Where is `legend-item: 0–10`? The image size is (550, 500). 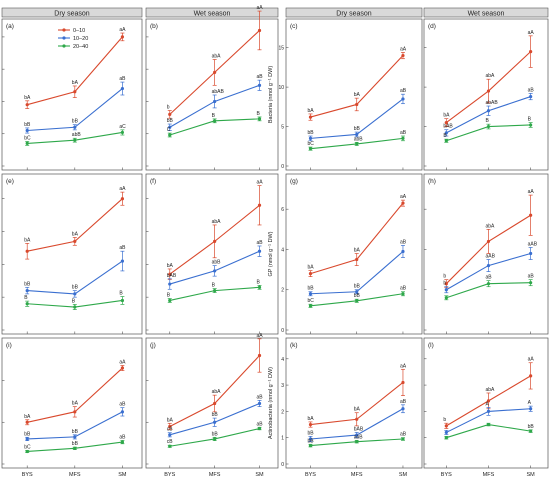
legend-item: 0–10 is located at coordinates (71, 31).